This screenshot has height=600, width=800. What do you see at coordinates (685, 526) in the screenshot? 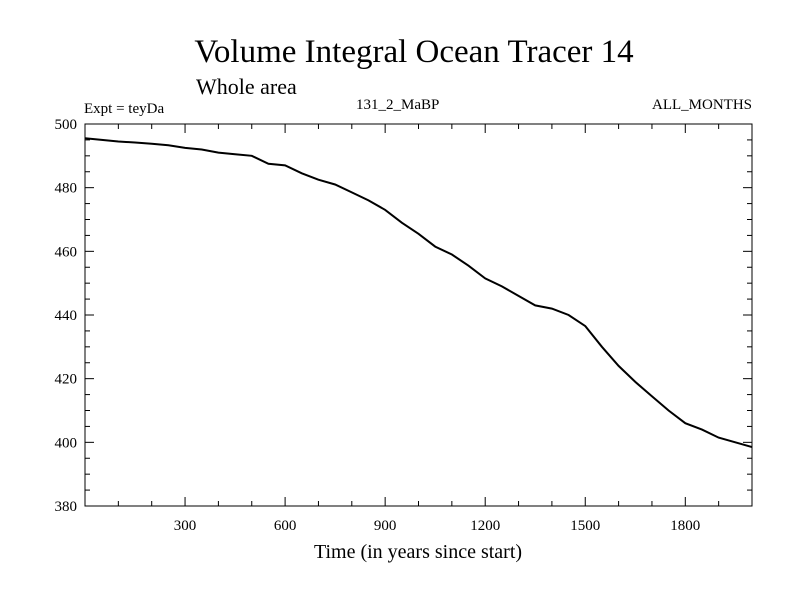
I see `x-tick-label-5: 1800` at bounding box center [685, 526].